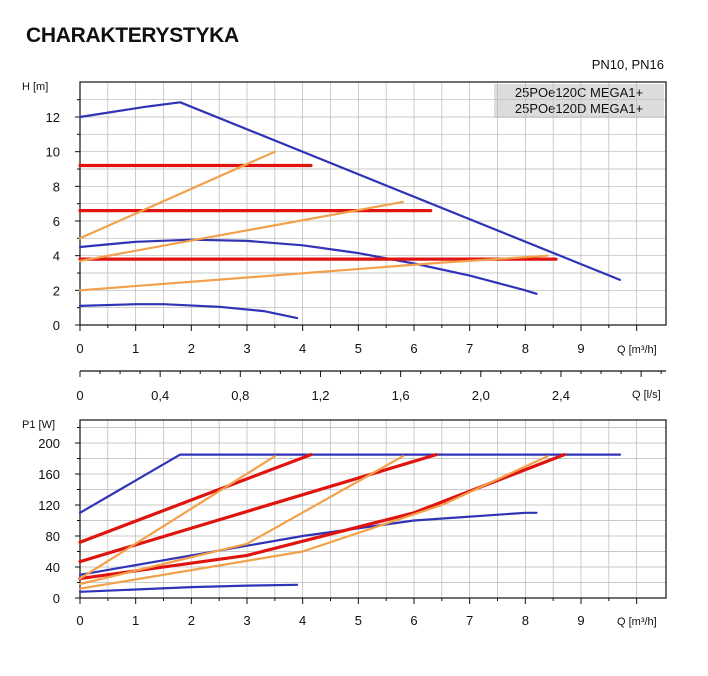 The width and height of the screenshot is (708, 676). I want to click on page-title: CHARAKTERYSTYKA, so click(132, 35).